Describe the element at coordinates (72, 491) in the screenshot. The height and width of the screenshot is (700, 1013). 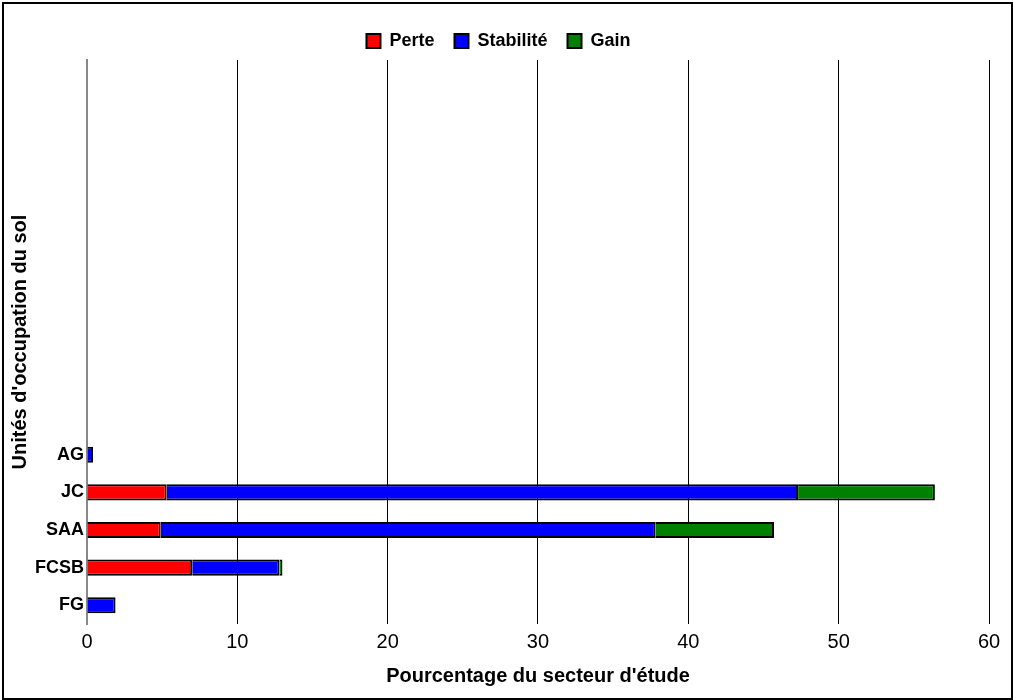
I see `y-tick-label: JC` at that location.